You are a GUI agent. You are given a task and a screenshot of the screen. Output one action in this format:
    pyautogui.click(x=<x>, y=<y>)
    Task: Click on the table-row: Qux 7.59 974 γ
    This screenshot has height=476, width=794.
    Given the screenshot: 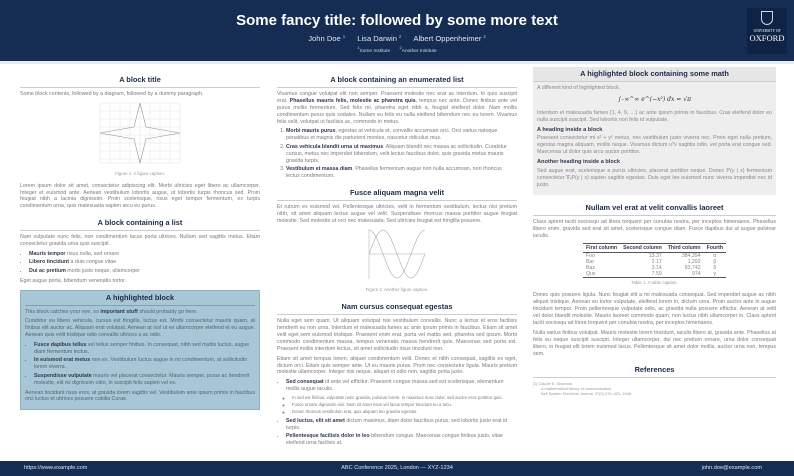 What is the action you would take?
    pyautogui.click(x=654, y=275)
    